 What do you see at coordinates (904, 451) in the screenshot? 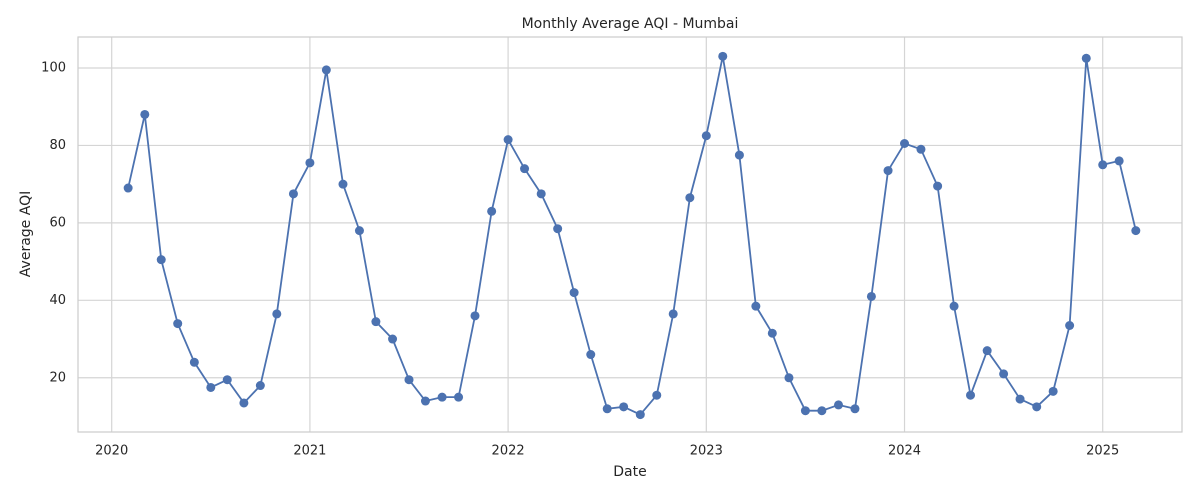
I see `x-tick-label: 2024` at bounding box center [904, 451].